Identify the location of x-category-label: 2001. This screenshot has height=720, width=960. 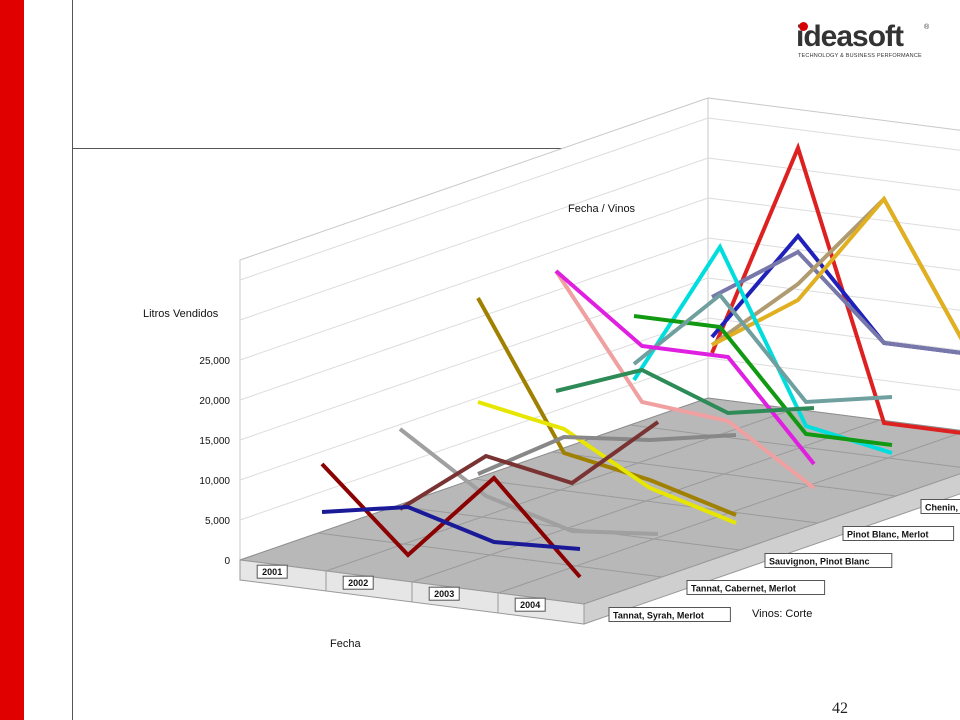
(272, 572).